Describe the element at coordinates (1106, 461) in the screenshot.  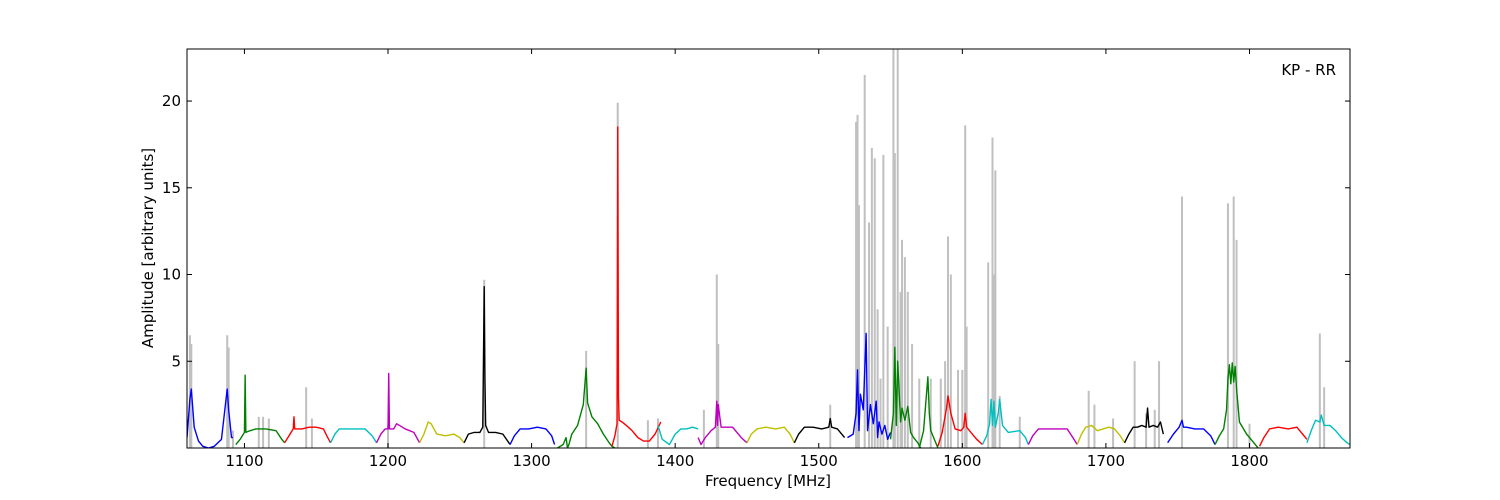
I see `x-tick-label: 1700` at that location.